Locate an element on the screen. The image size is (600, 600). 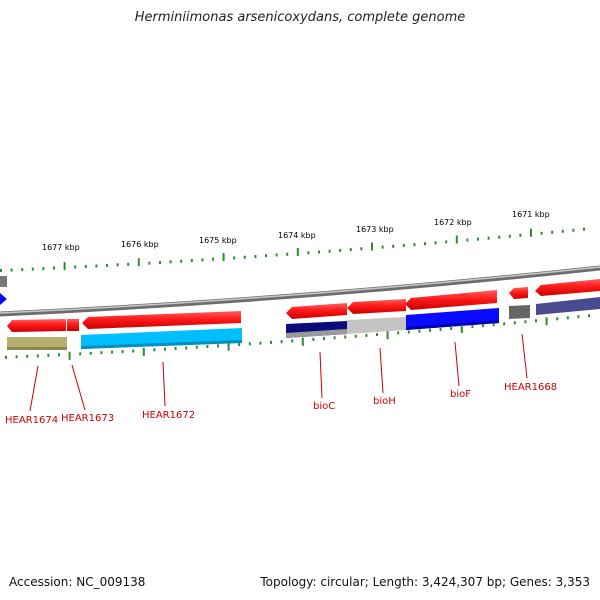
gene-arrow-bioc is located at coordinates (316, 311).